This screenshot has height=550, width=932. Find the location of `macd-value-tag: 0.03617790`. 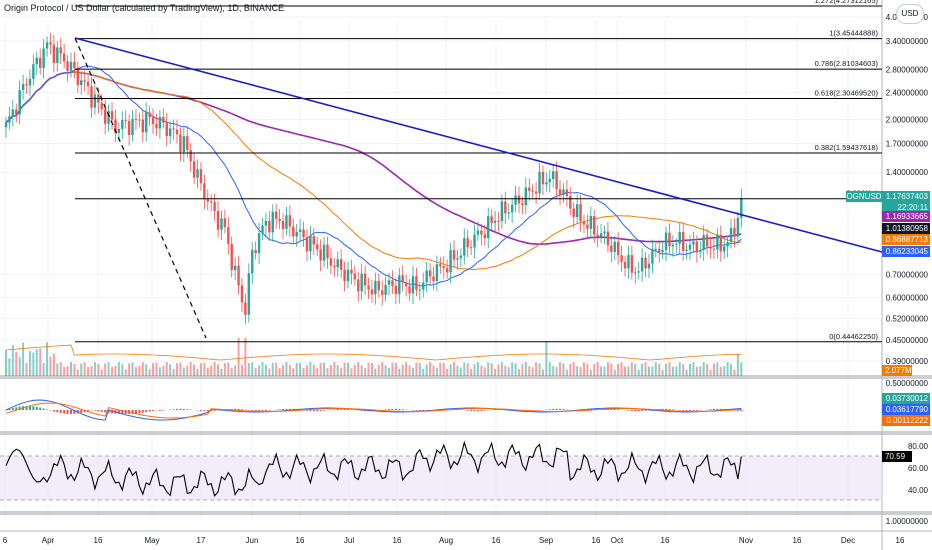

macd-value-tag: 0.03617790 is located at coordinates (907, 409).